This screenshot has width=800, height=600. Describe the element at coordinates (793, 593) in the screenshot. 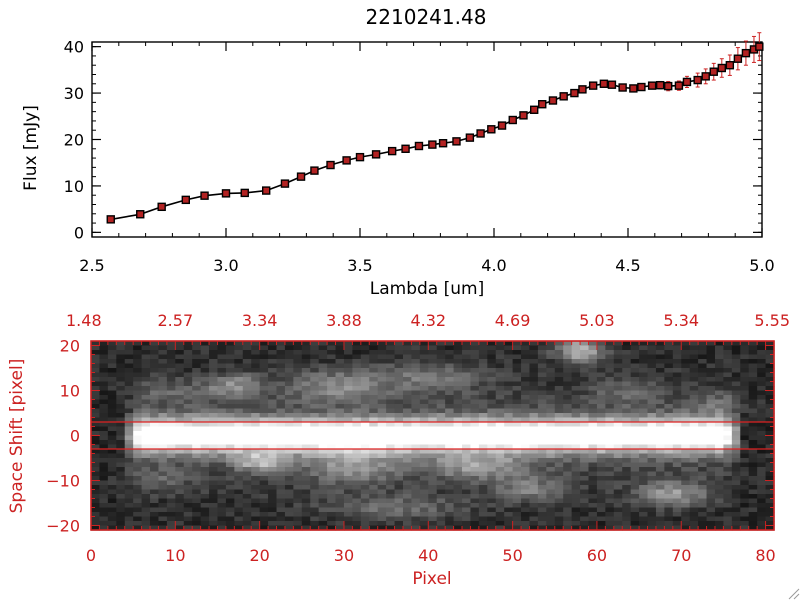

I see `window-resize-grip` at that location.